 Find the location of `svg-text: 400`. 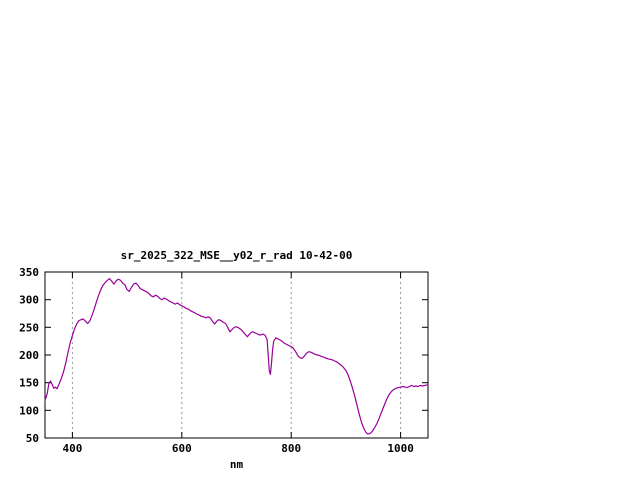

svg-text: 400 is located at coordinates (72, 448).